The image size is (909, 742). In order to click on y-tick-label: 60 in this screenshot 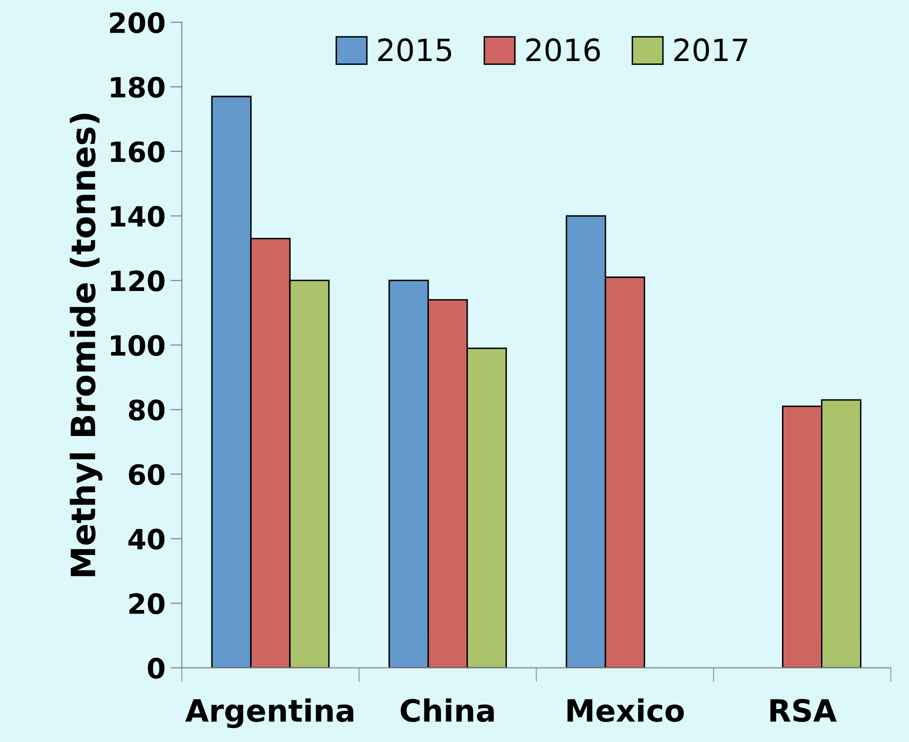, I will do `click(146, 475)`.